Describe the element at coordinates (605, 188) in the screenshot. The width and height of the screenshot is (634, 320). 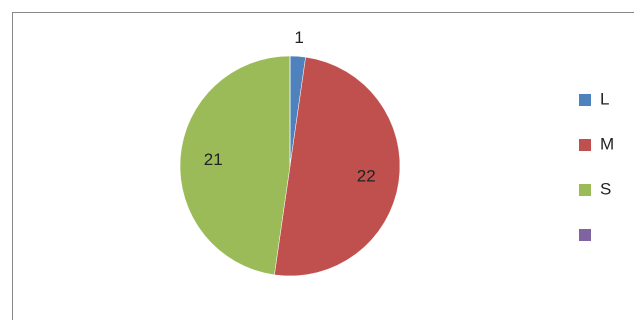
I see `legend-label: S` at that location.